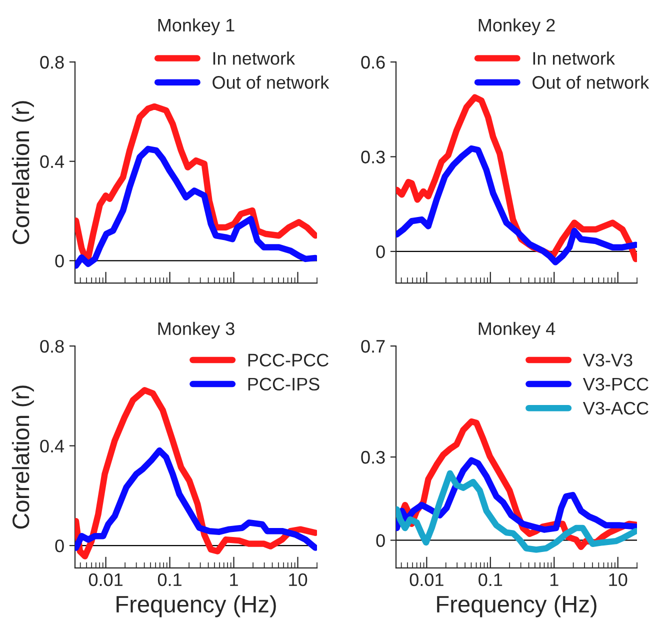 Image resolution: width=666 pixels, height=623 pixels. What do you see at coordinates (615, 408) in the screenshot?
I see `legend-label: V3-ACC` at bounding box center [615, 408].